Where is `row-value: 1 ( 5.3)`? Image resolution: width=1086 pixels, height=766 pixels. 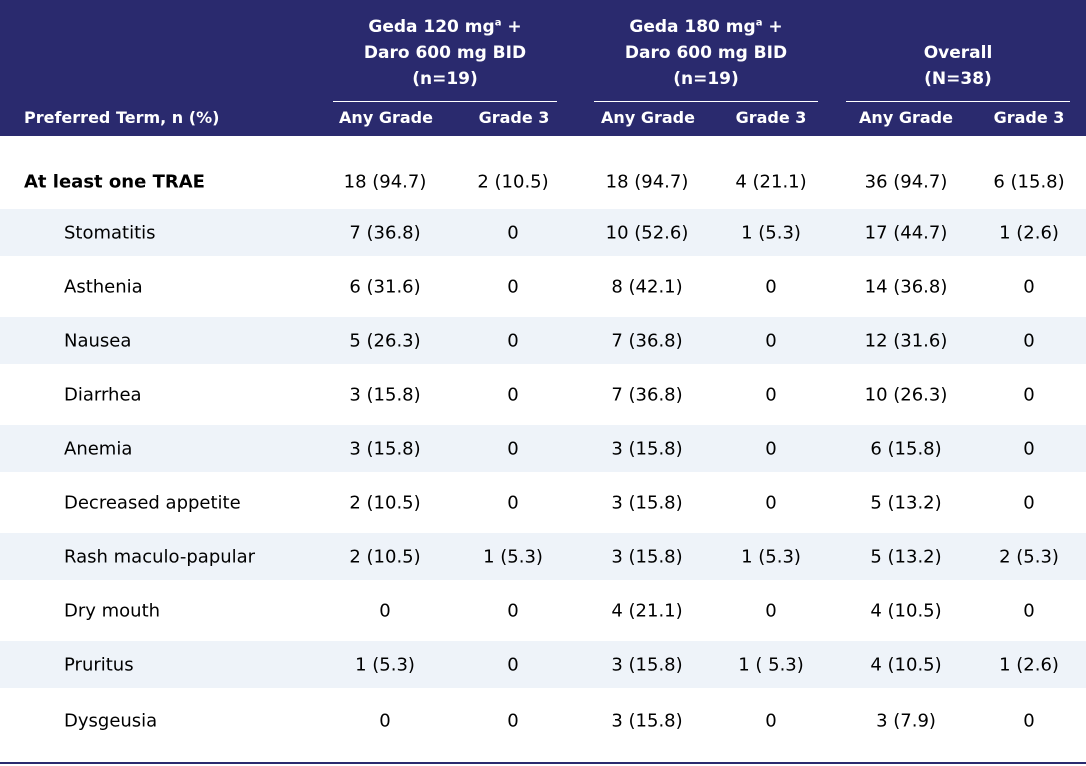
row-value: 1 ( 5.3) is located at coordinates (771, 664).